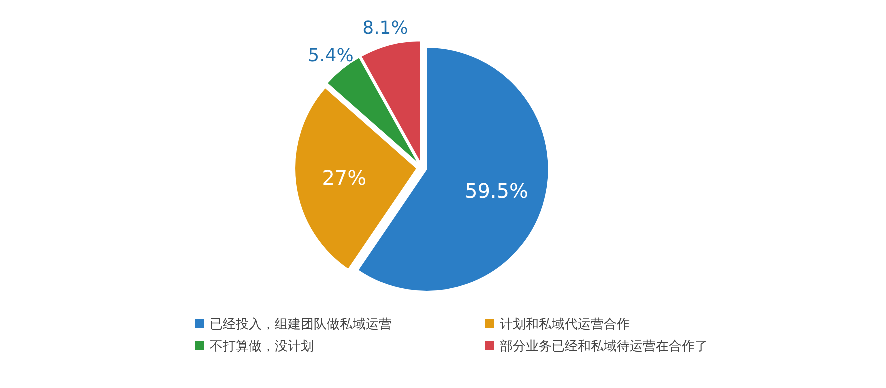 The width and height of the screenshot is (886, 388). I want to click on data-label: 8.1%, so click(385, 28).